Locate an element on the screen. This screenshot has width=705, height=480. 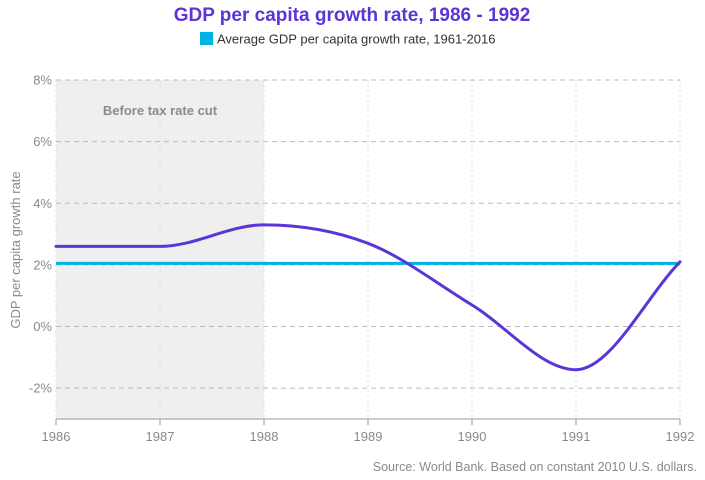
chart-title: GDP per capita growth rate, 1986 - 1992 is located at coordinates (352, 15).